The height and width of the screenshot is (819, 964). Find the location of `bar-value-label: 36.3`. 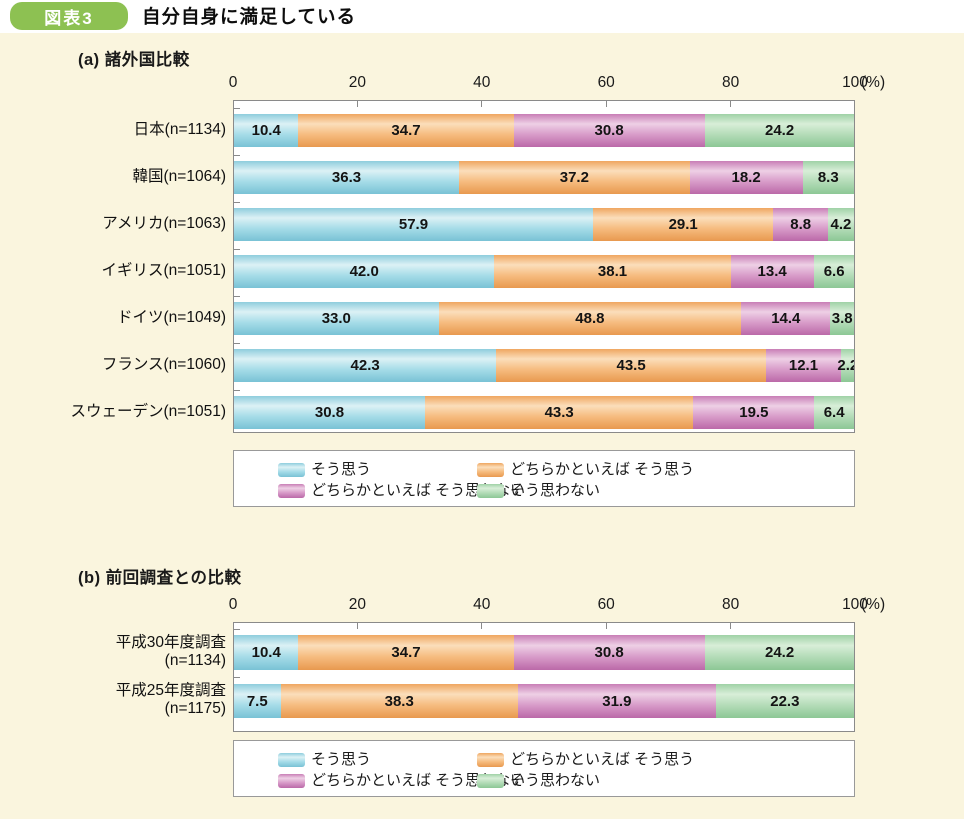

bar-value-label: 36.3 is located at coordinates (346, 177).